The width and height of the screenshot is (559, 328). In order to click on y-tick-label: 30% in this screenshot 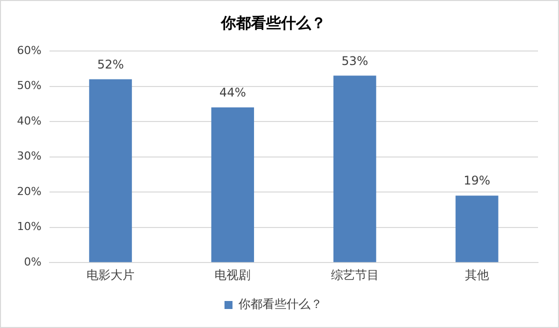, I will do `click(29, 156)`.